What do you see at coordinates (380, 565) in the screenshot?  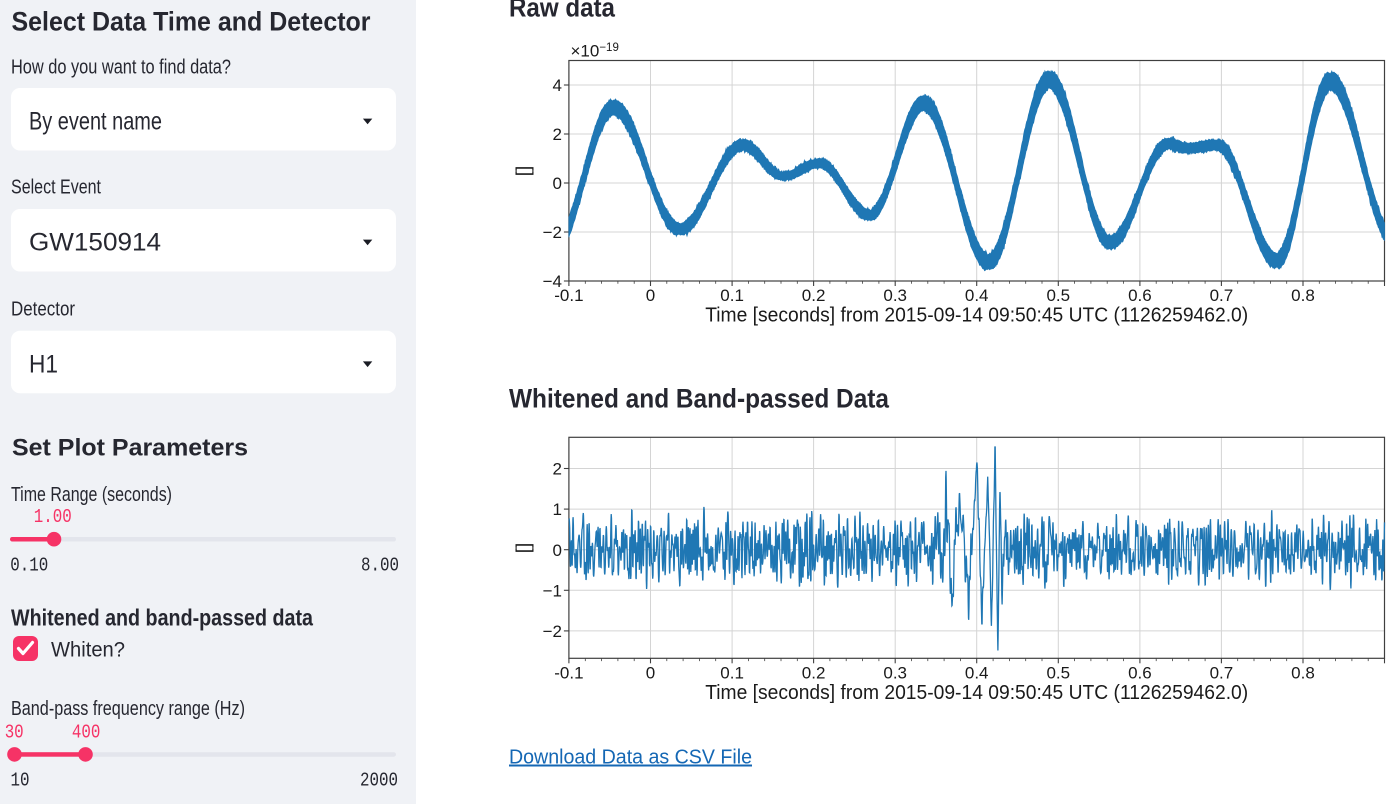 I see `svg-text: 8.00` at bounding box center [380, 565].